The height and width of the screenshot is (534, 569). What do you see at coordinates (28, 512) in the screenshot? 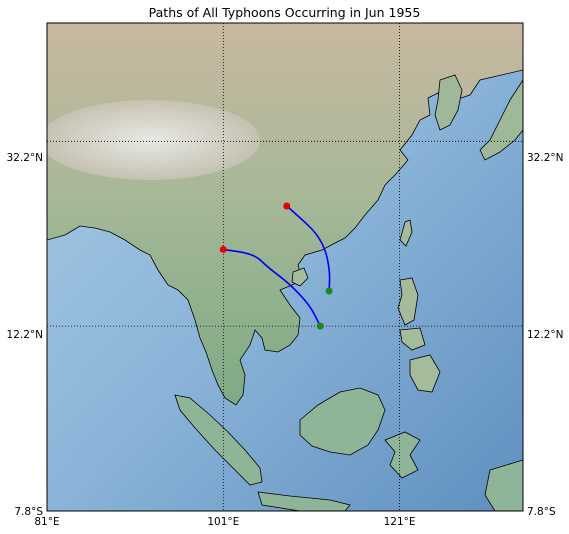
I see `lat-label-left-m8: 7.8°S` at bounding box center [28, 512].